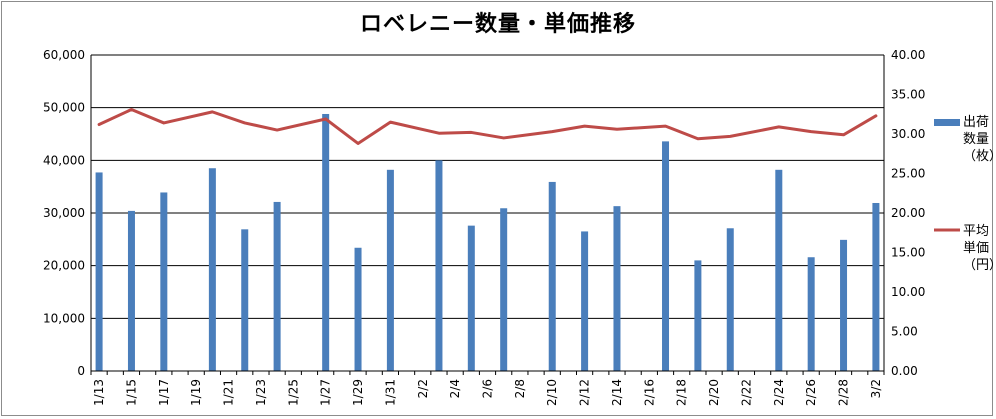  What do you see at coordinates (455, 388) in the screenshot?
I see `x-tick-label: 2/4` at bounding box center [455, 388].